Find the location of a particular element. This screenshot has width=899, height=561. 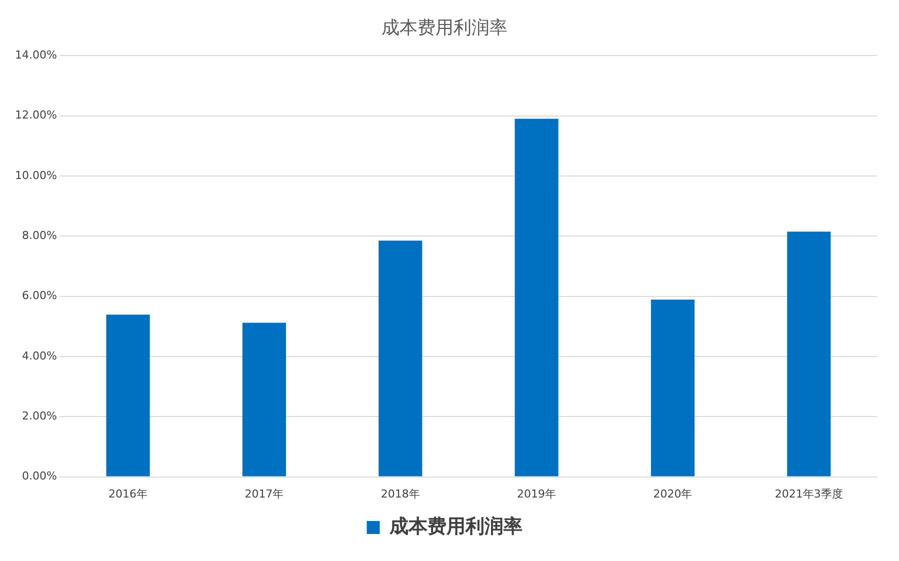

chart-title: 成本费用利润率 is located at coordinates (445, 27).